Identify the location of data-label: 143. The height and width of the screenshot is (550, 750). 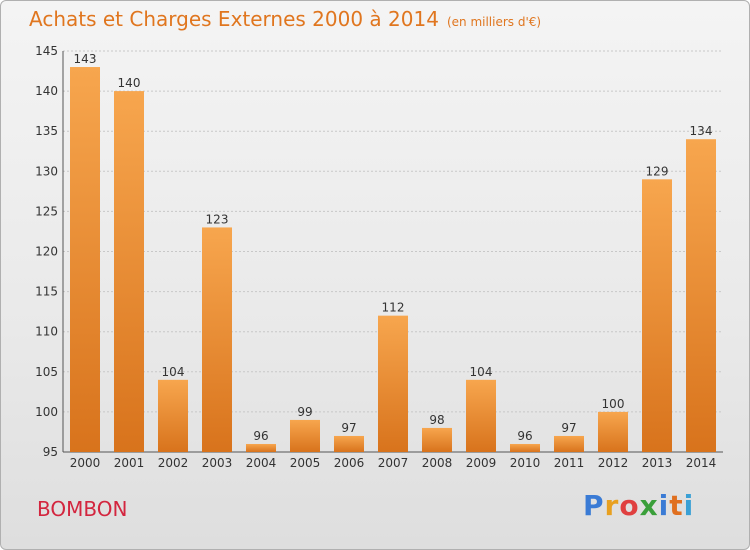
(85, 59).